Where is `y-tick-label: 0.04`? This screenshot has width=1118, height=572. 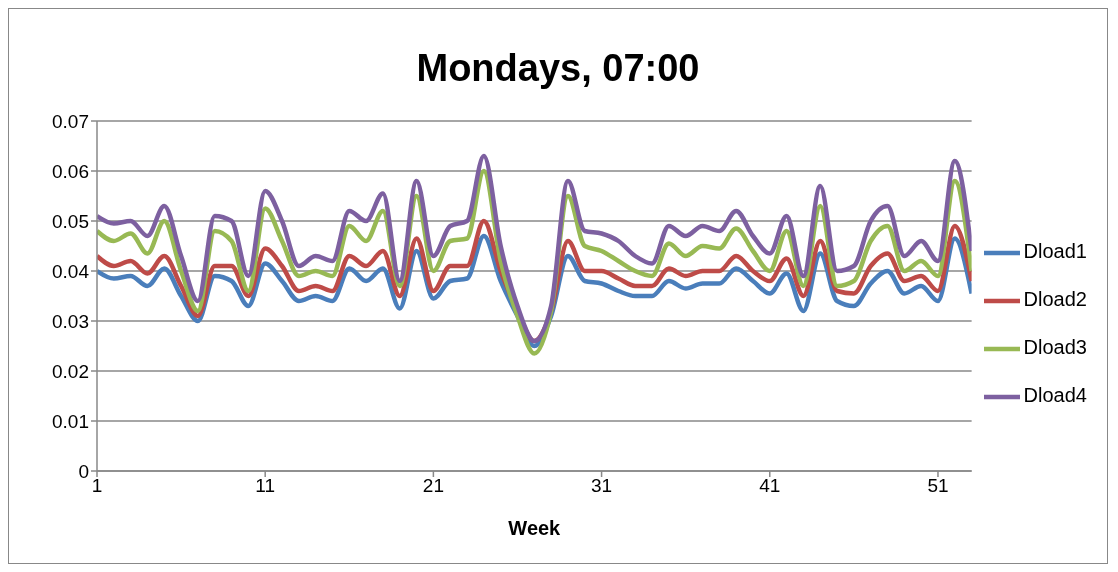 y-tick-label: 0.04 is located at coordinates (71, 271).